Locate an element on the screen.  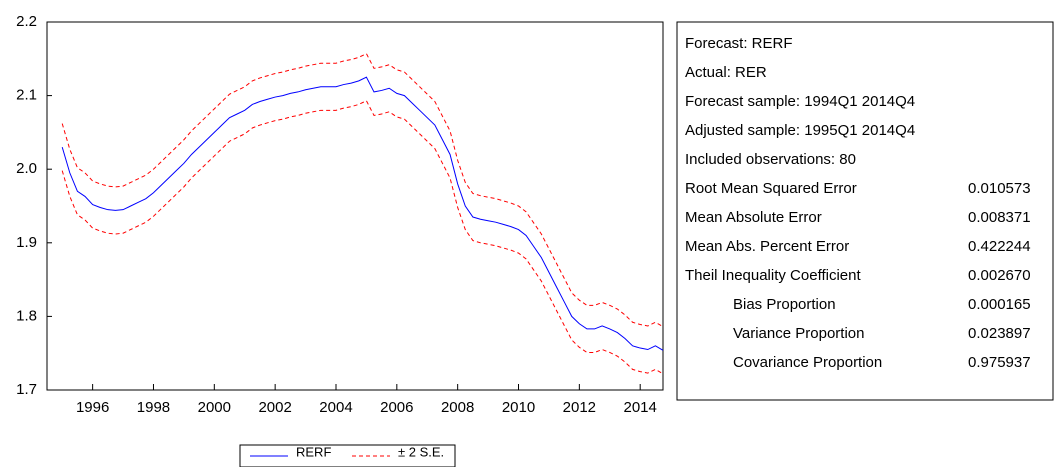
x-tick-label: 2008 is located at coordinates (457, 407).